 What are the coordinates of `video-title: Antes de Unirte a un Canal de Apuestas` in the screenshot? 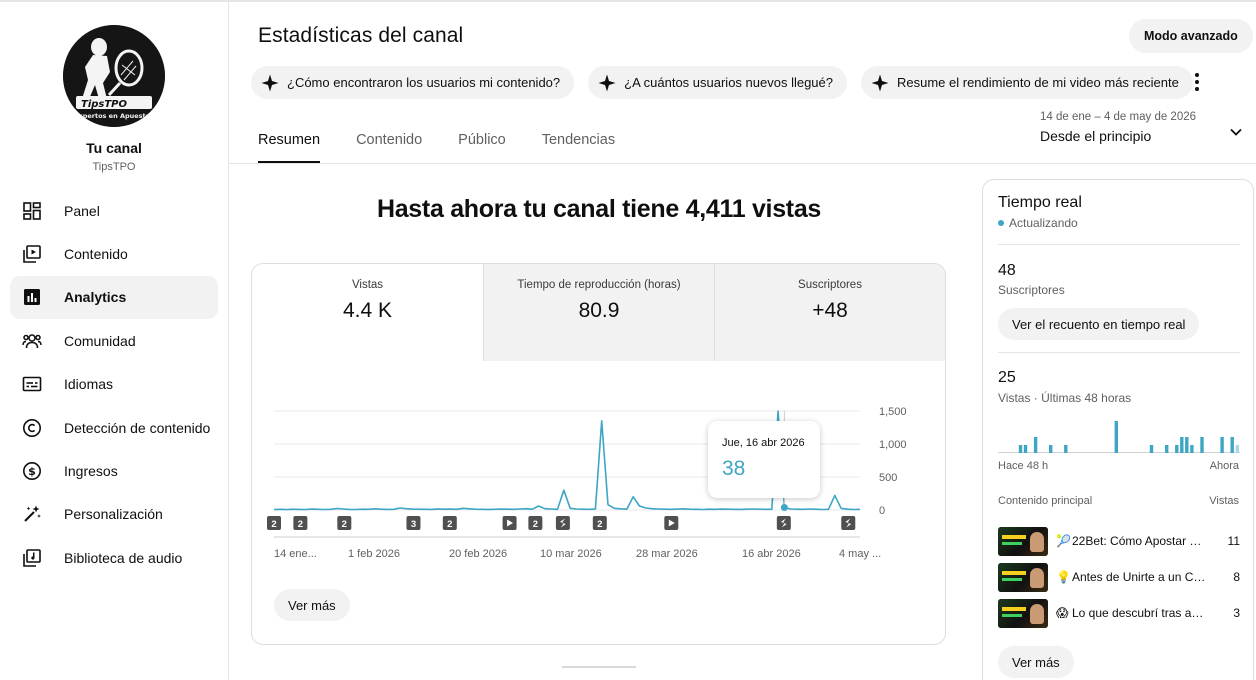 It's located at (1139, 577).